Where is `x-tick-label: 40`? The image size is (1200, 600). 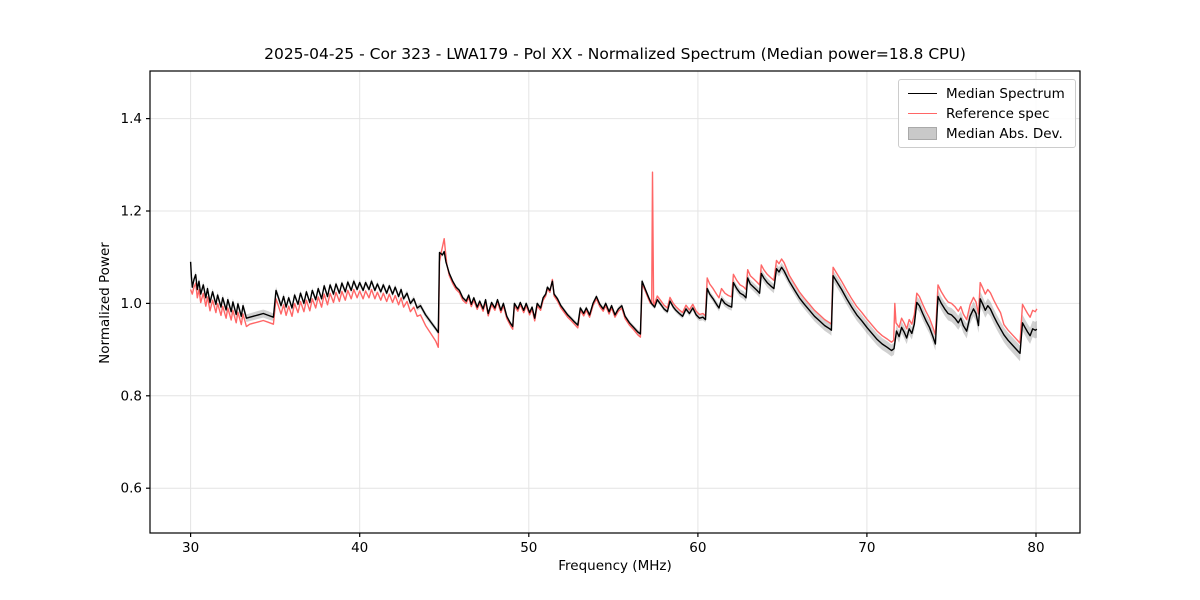
x-tick-label: 40 is located at coordinates (359, 548).